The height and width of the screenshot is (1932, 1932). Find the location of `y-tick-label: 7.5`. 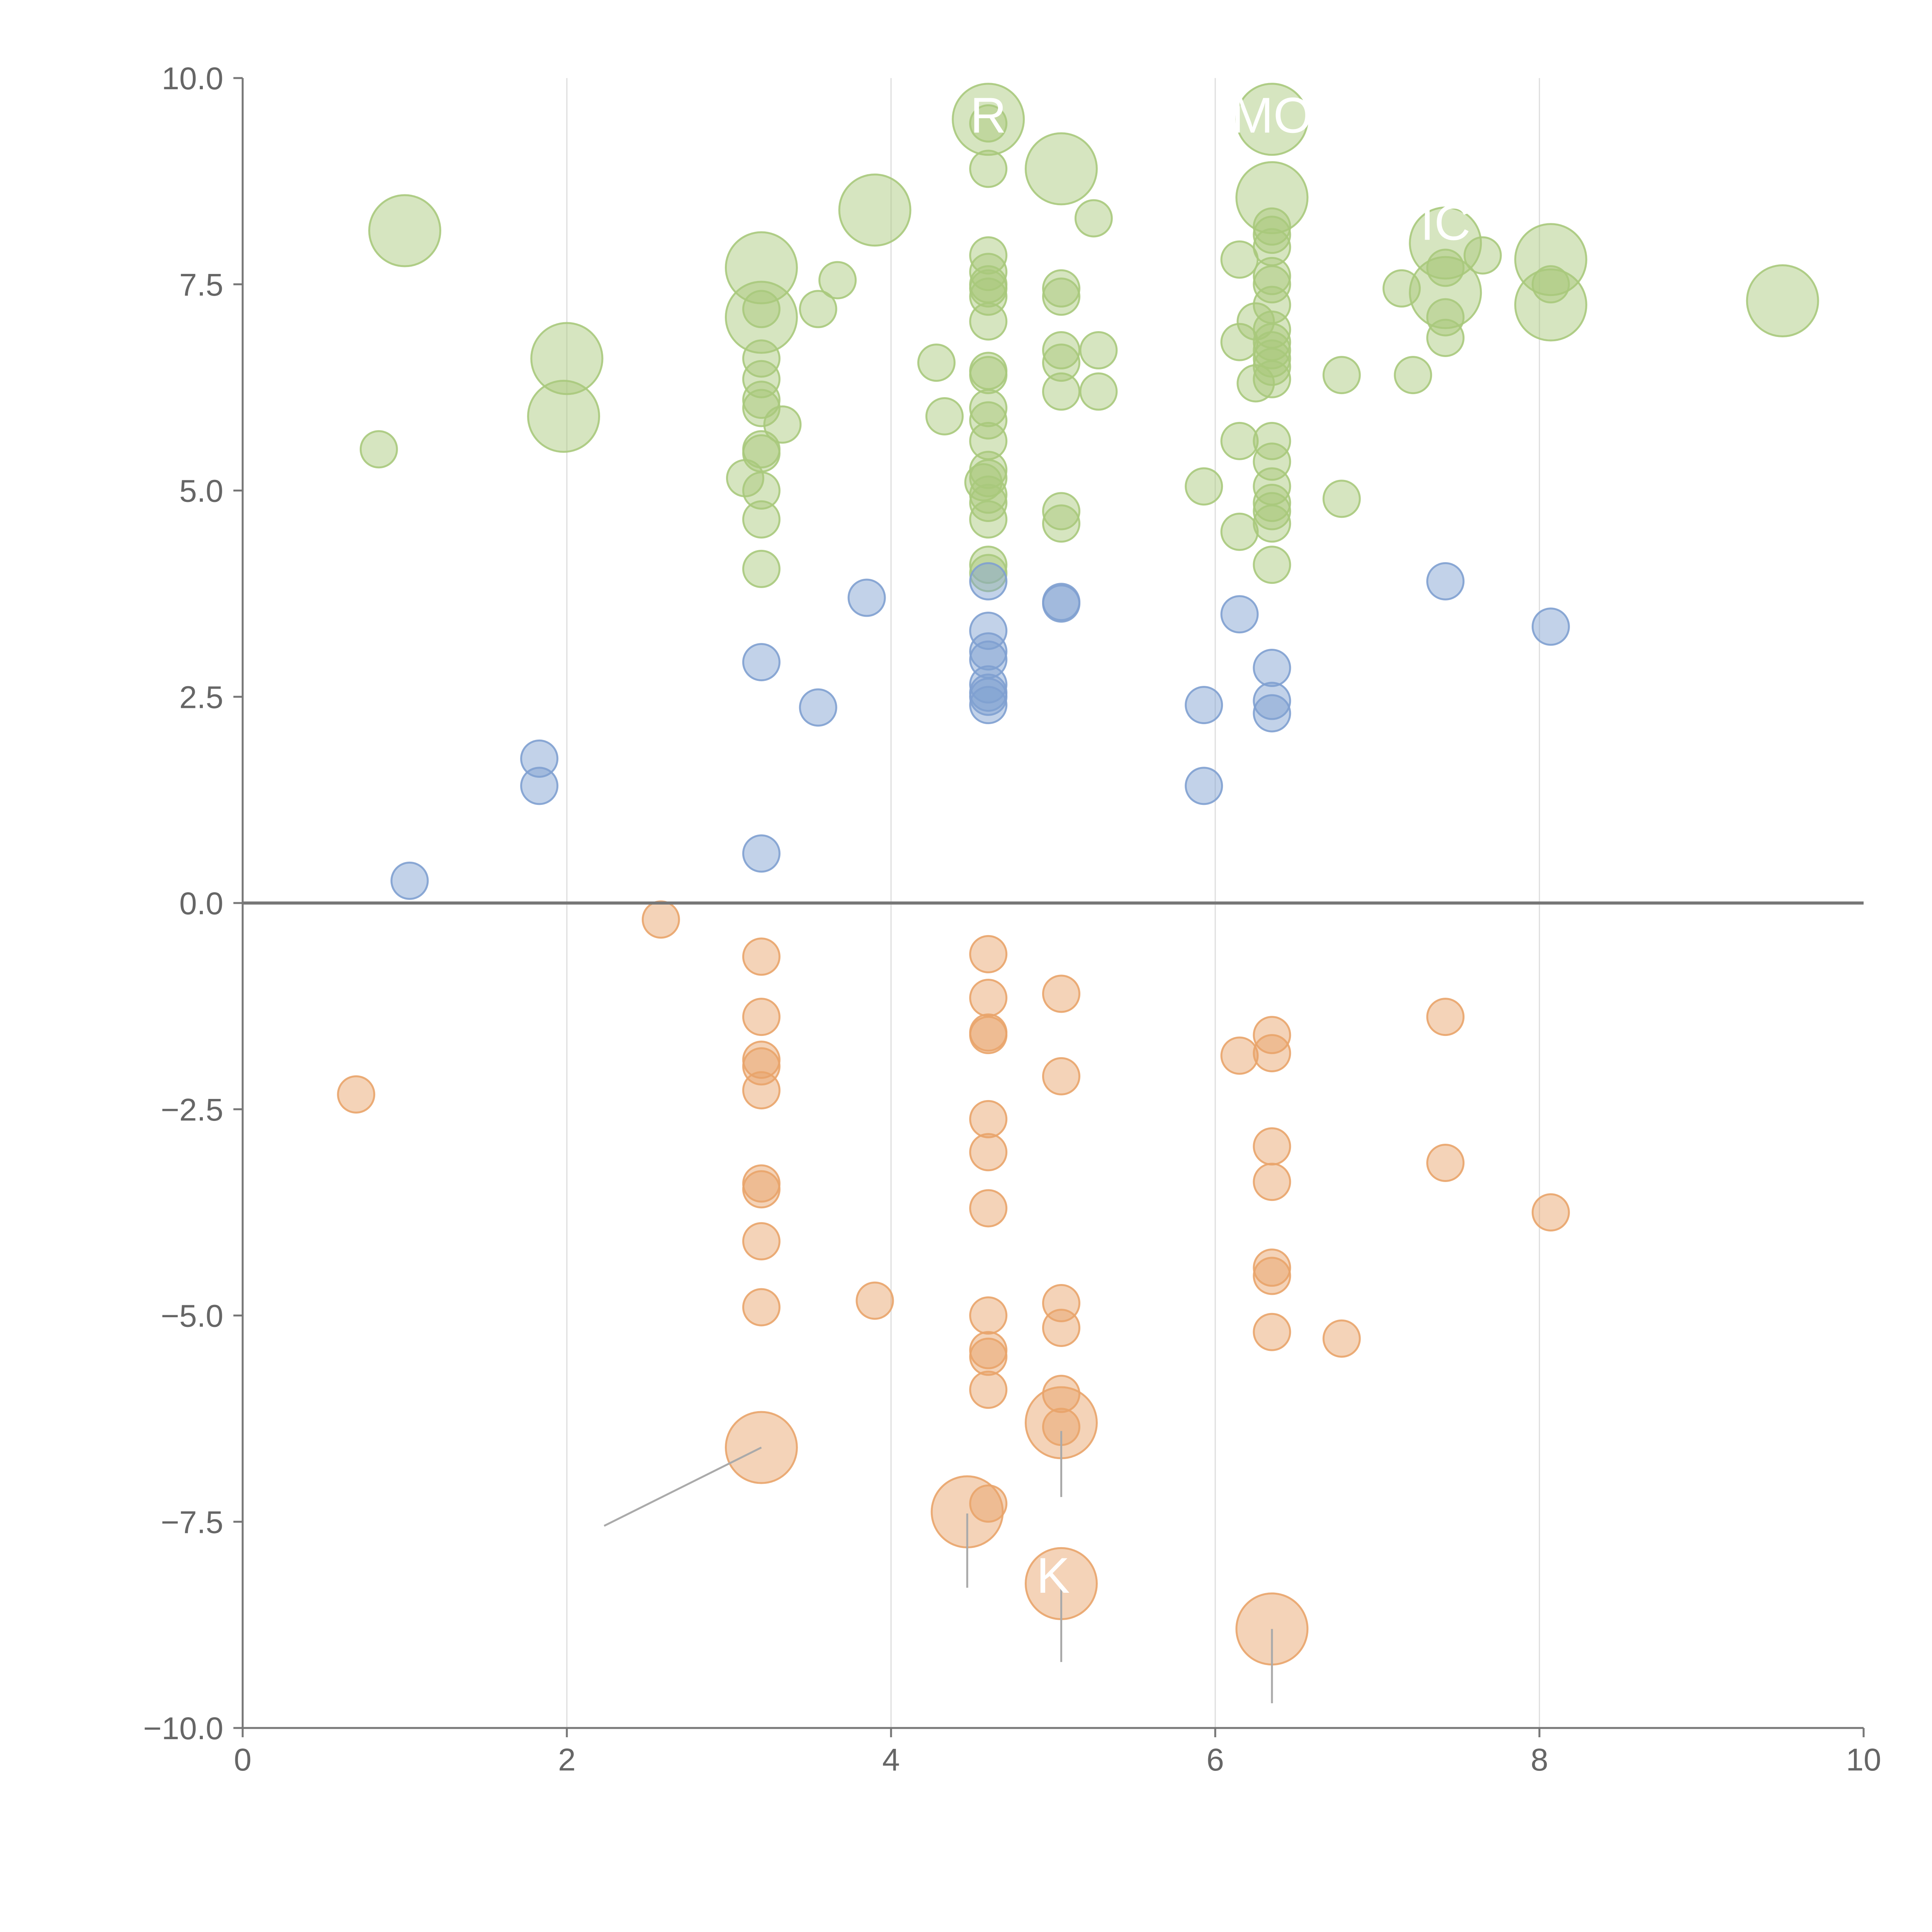

y-tick-label: 7.5 is located at coordinates (201, 285).